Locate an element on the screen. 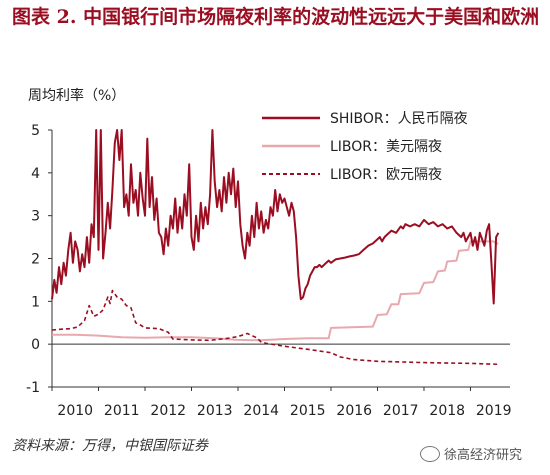 The image size is (550, 475). watermark: 徐高经济研究 is located at coordinates (471, 453).